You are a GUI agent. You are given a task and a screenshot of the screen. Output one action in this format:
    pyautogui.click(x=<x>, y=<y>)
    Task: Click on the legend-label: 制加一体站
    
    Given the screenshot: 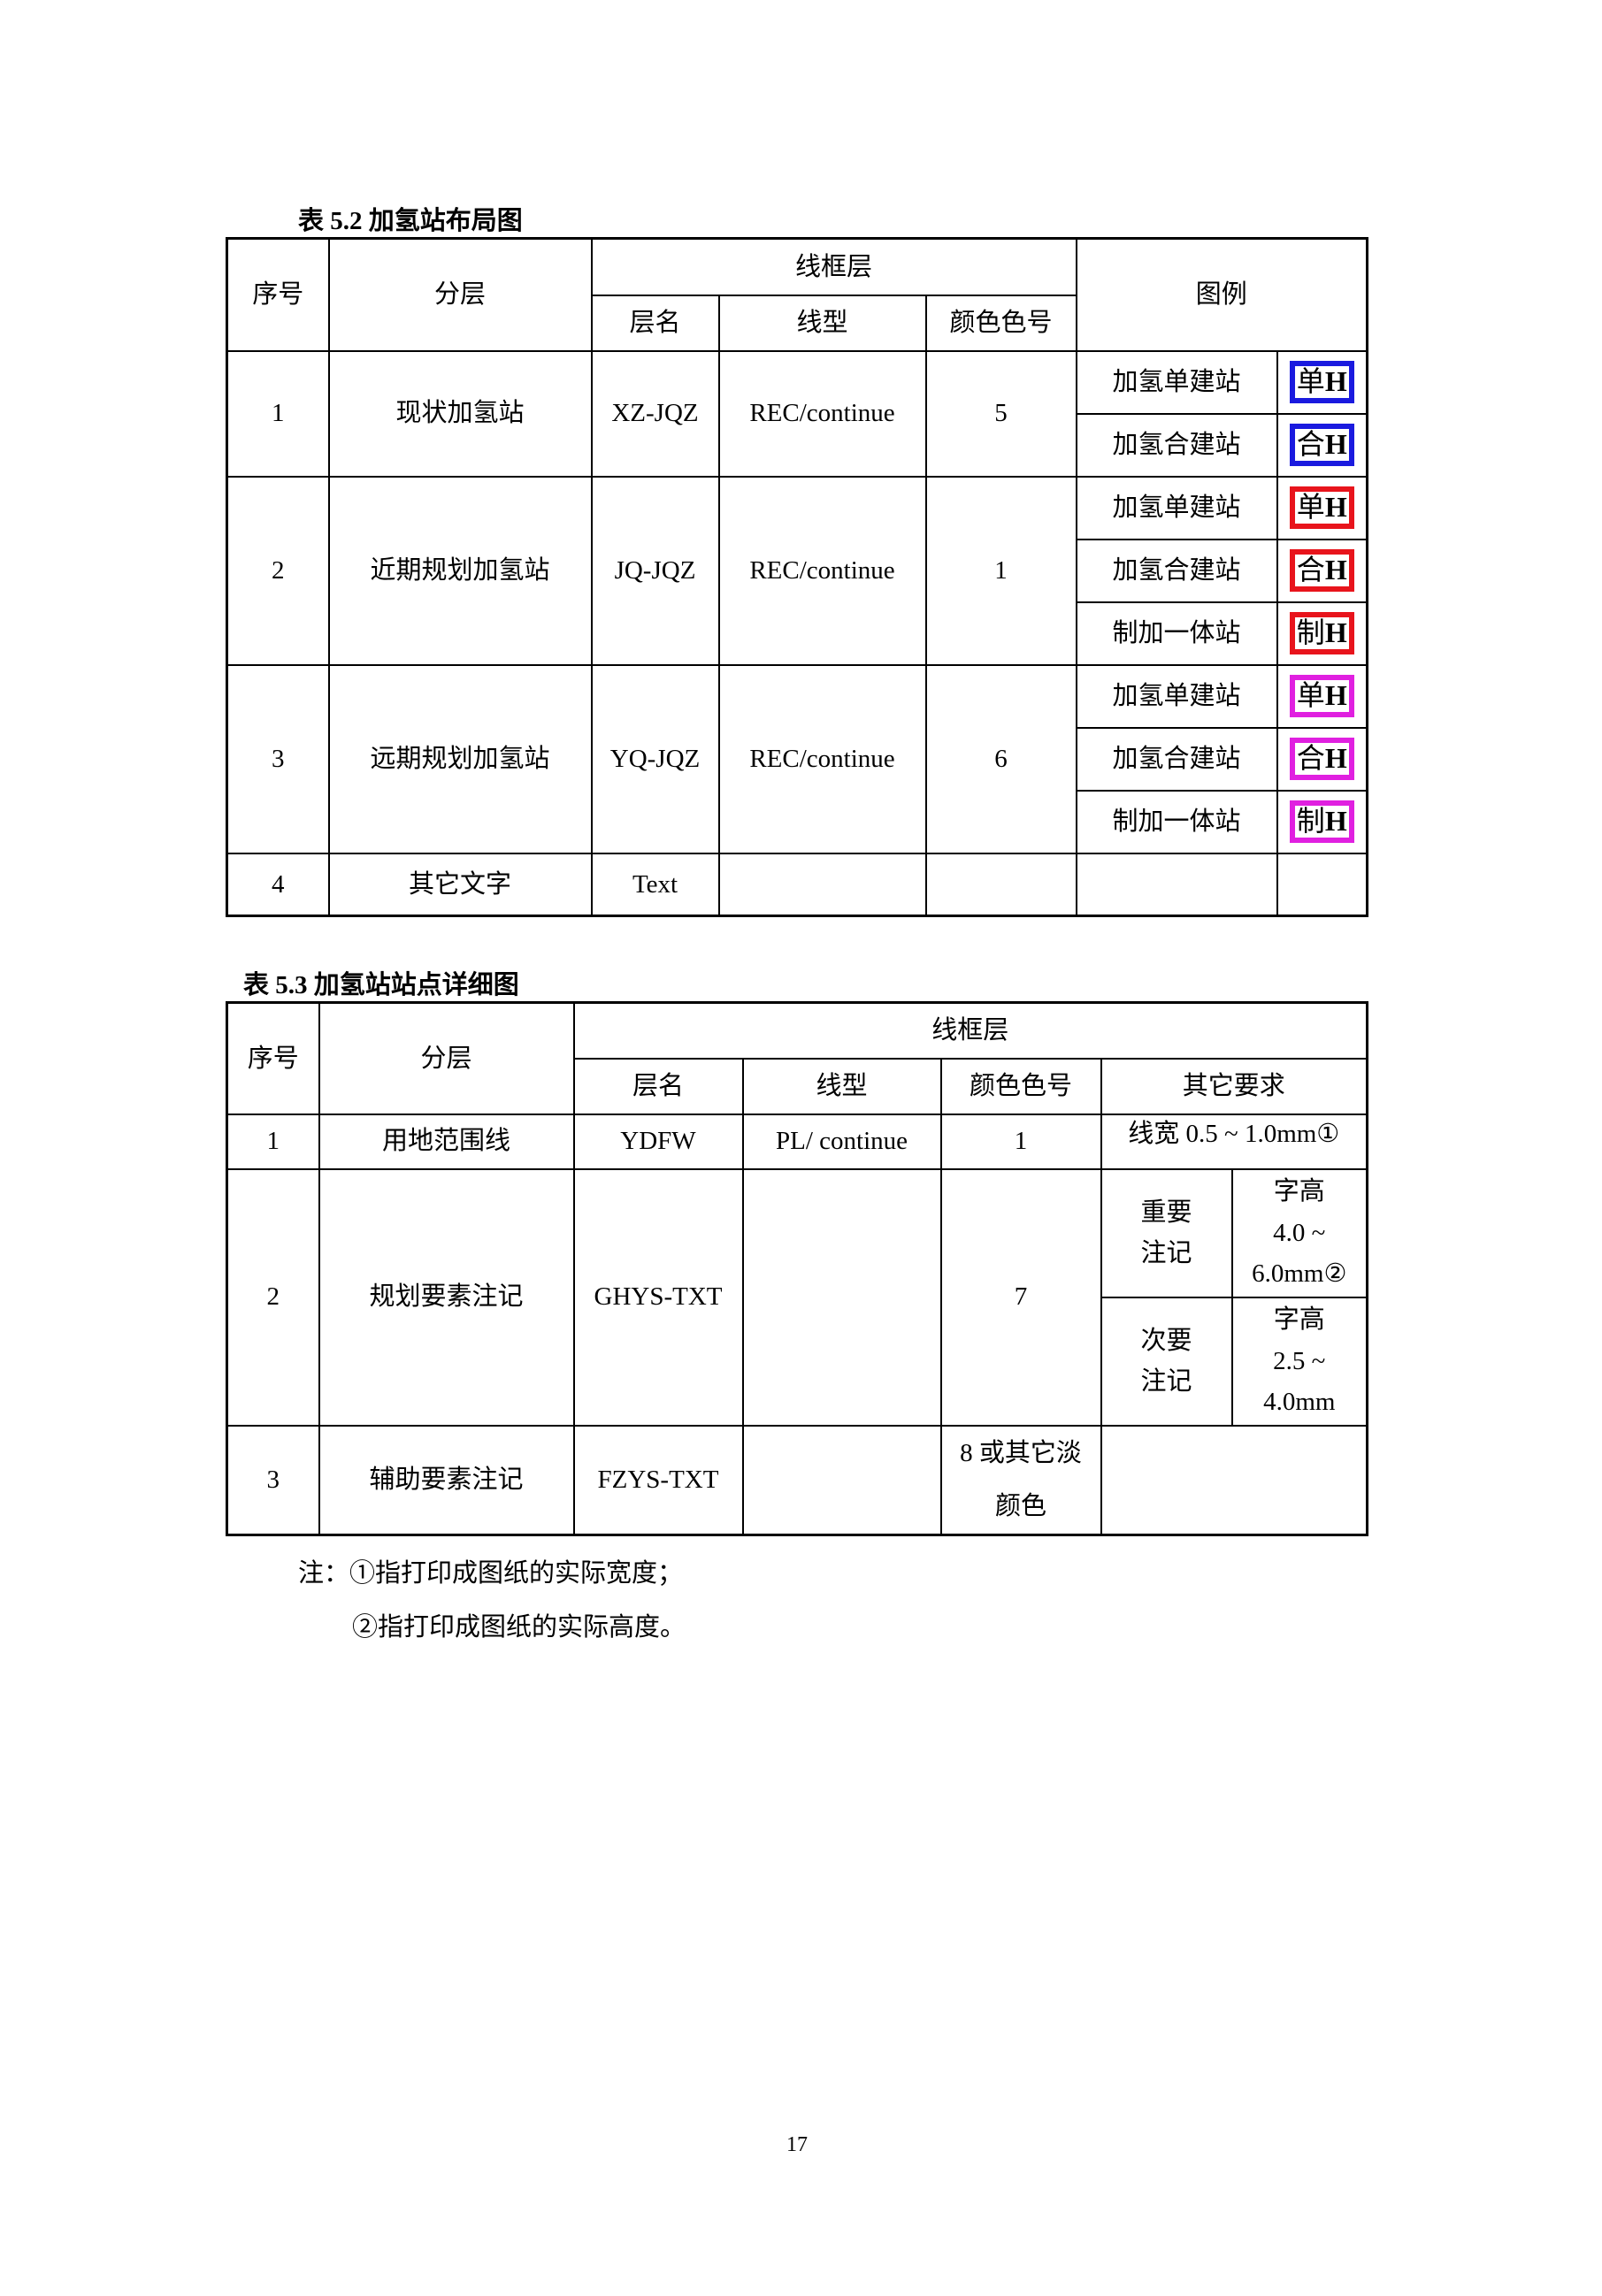 What is the action you would take?
    pyautogui.click(x=1176, y=633)
    